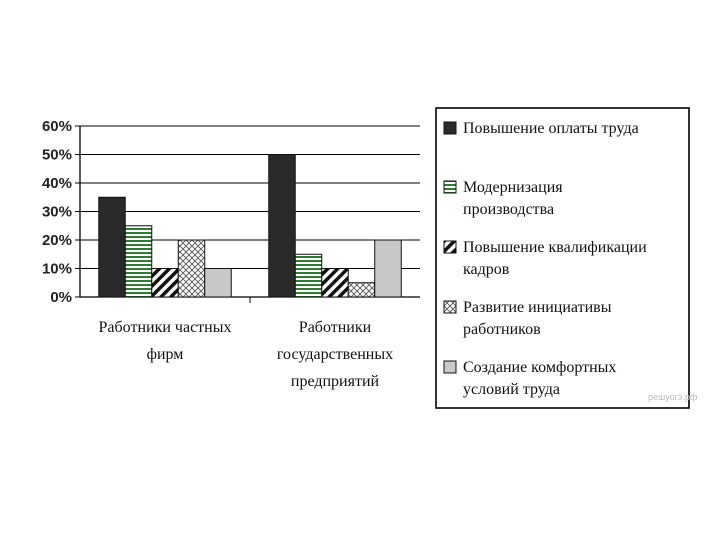 Image resolution: width=720 pixels, height=540 pixels. Describe the element at coordinates (57, 269) in the screenshot. I see `y-tick-label: 10%` at that location.